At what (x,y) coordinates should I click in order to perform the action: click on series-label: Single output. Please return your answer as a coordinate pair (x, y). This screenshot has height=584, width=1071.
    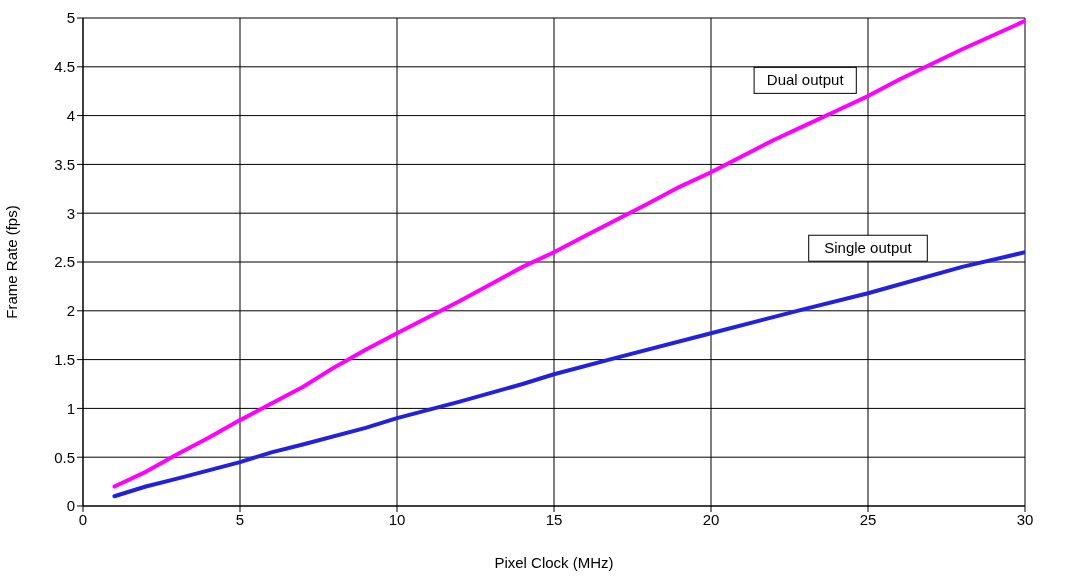
    Looking at the image, I should click on (868, 248).